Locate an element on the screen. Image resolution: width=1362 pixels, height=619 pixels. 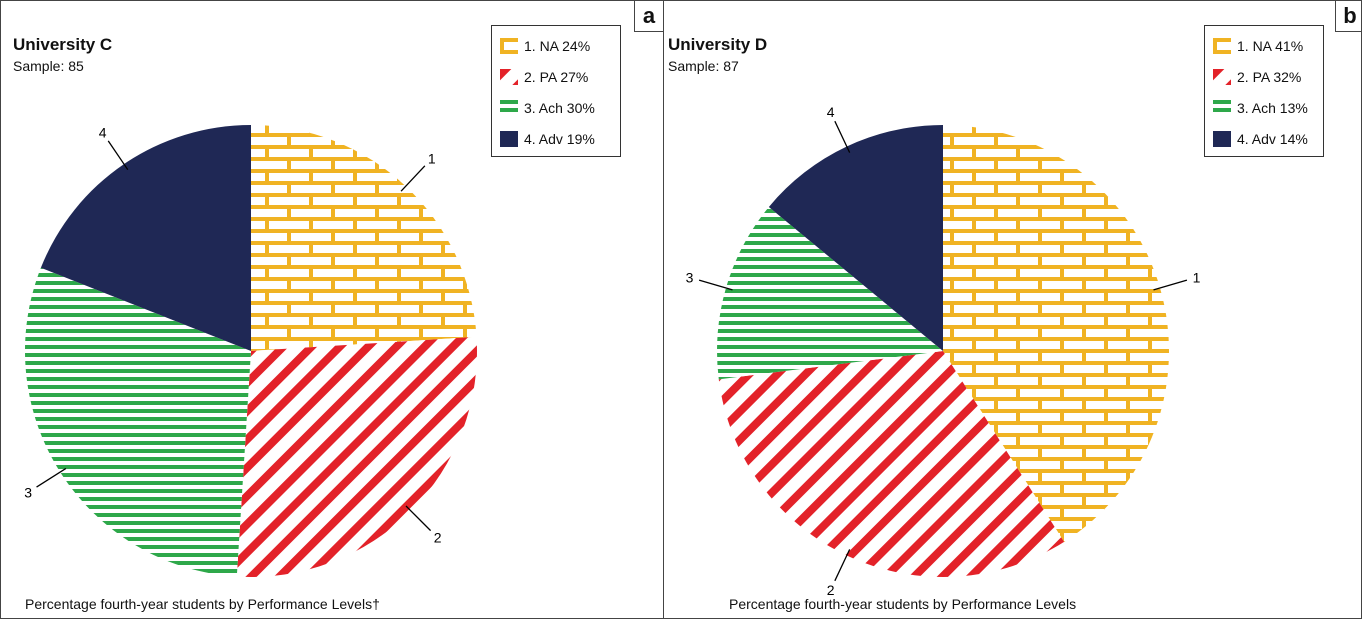
legend-label: 2. PA 32% is located at coordinates (1269, 76).